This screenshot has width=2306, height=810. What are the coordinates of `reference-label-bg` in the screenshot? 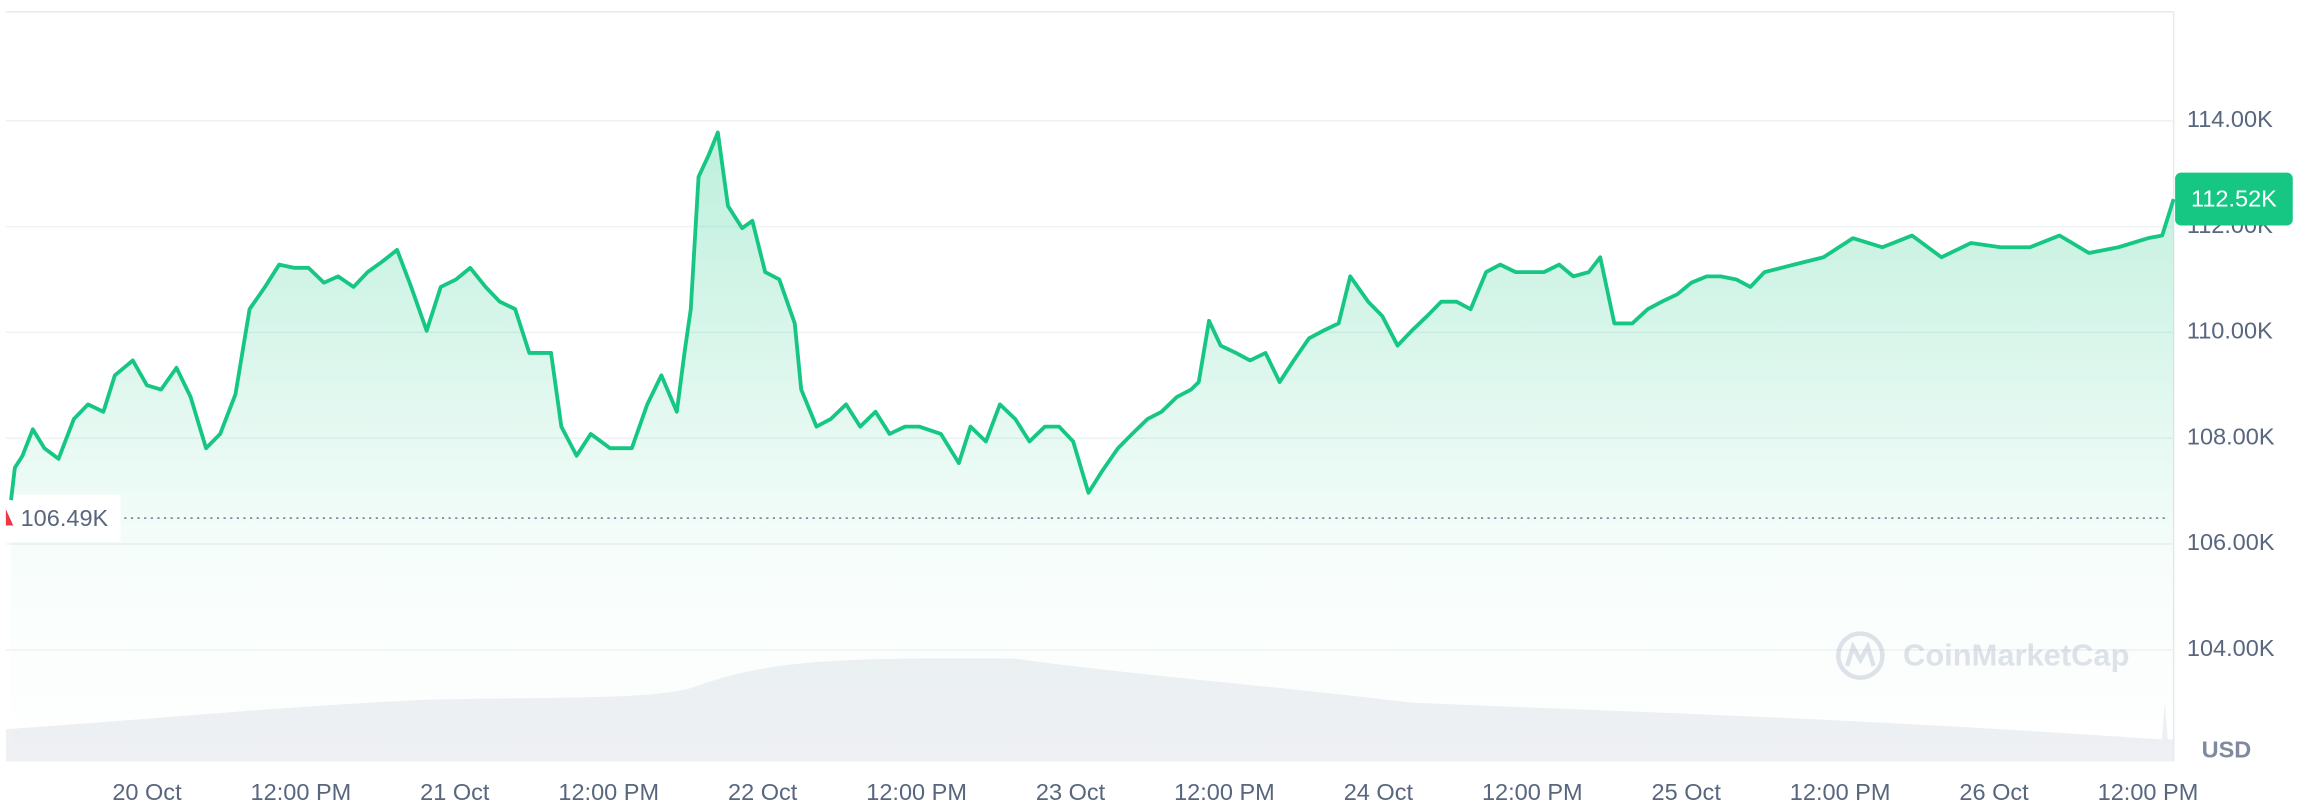 It's located at (63, 518).